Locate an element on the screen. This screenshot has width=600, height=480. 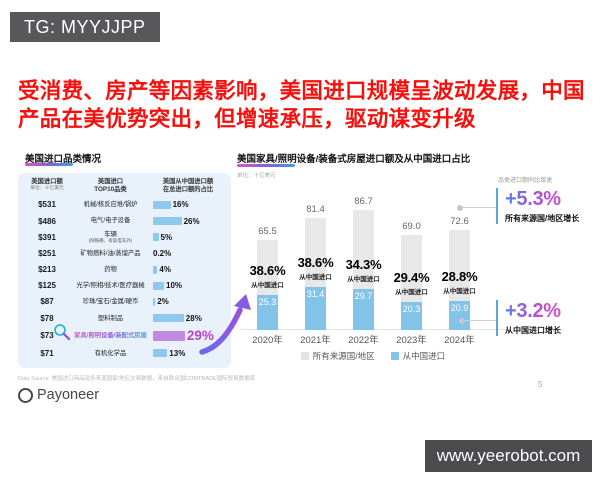
left-panel-title: 美国进口品类情况 is located at coordinates (63, 159).